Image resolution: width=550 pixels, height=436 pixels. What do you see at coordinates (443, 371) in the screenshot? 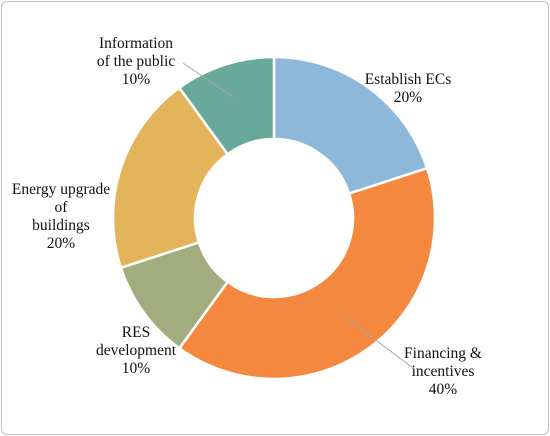
I see `data-label-financing-incentives: Financing & incentives 40%` at bounding box center [443, 371].